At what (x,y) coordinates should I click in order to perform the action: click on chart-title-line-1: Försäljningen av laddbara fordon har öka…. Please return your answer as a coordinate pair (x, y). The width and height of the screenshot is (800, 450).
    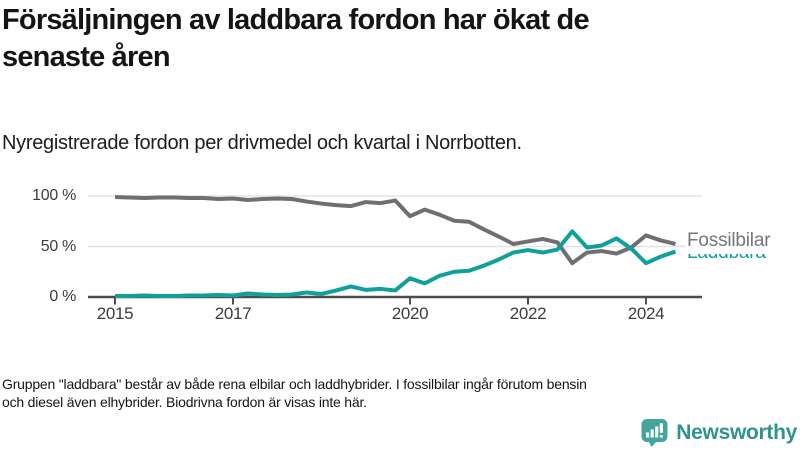
    Looking at the image, I should click on (296, 20).